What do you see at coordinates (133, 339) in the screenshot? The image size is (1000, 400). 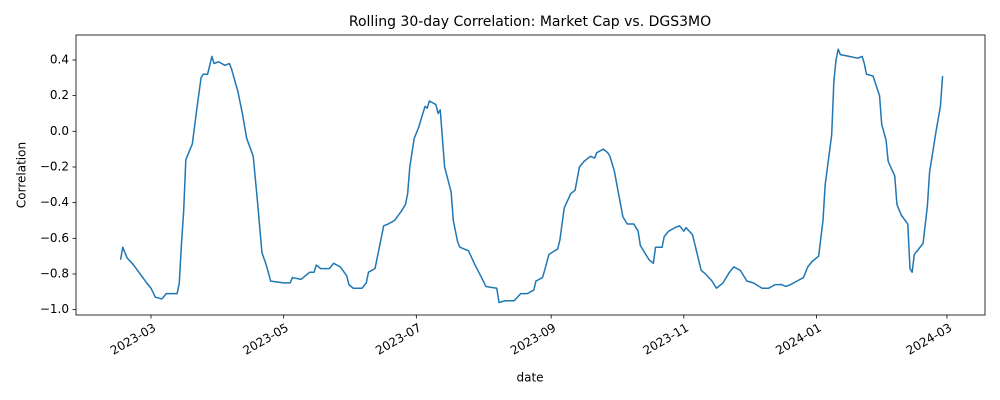 I see `x-tick-label: 2023-03` at bounding box center [133, 339].